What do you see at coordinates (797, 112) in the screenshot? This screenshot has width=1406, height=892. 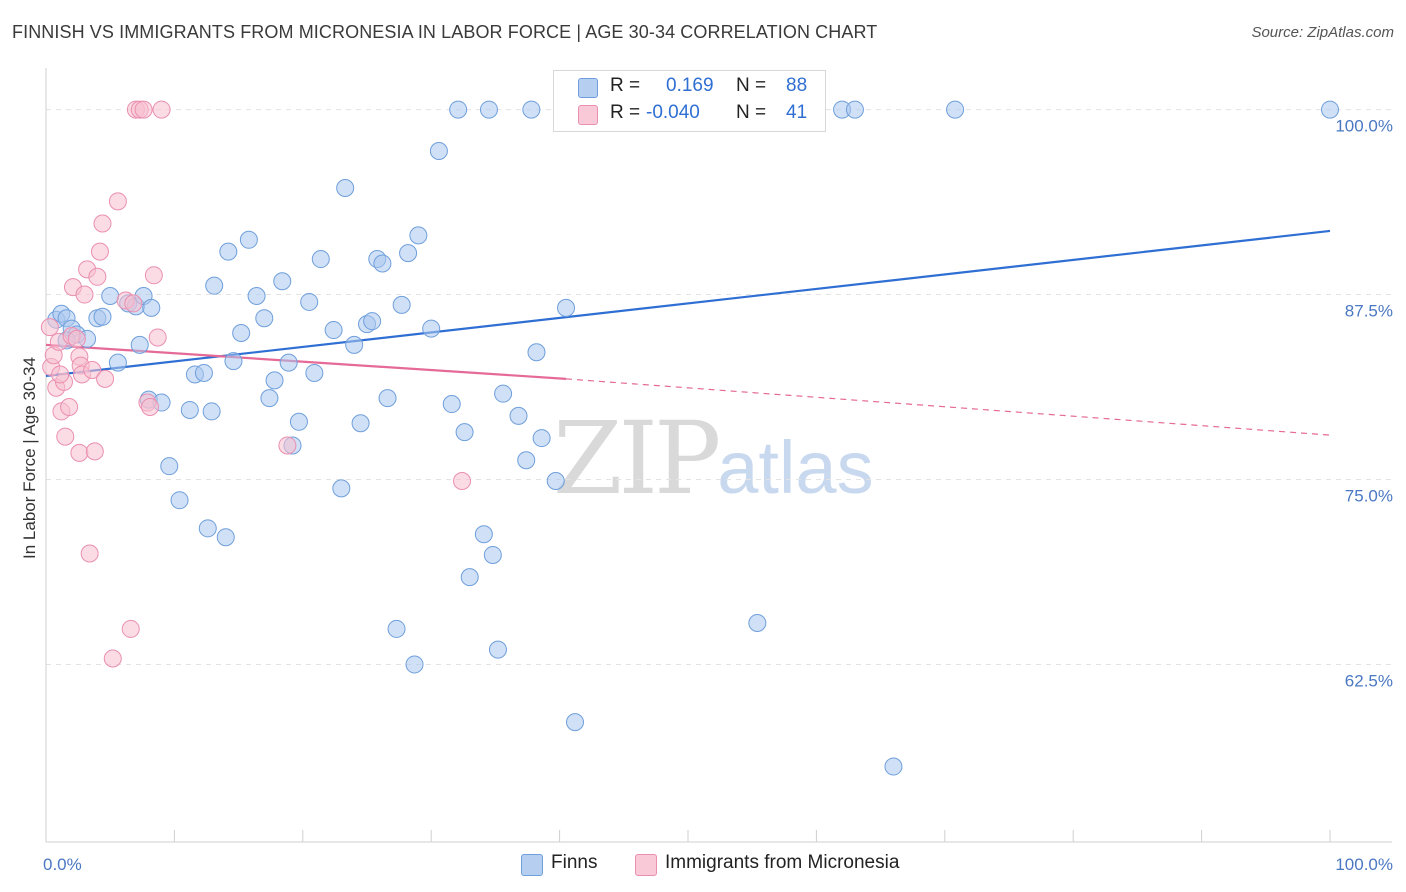 I see `legend-n-value-micronesia: 41` at bounding box center [797, 112].